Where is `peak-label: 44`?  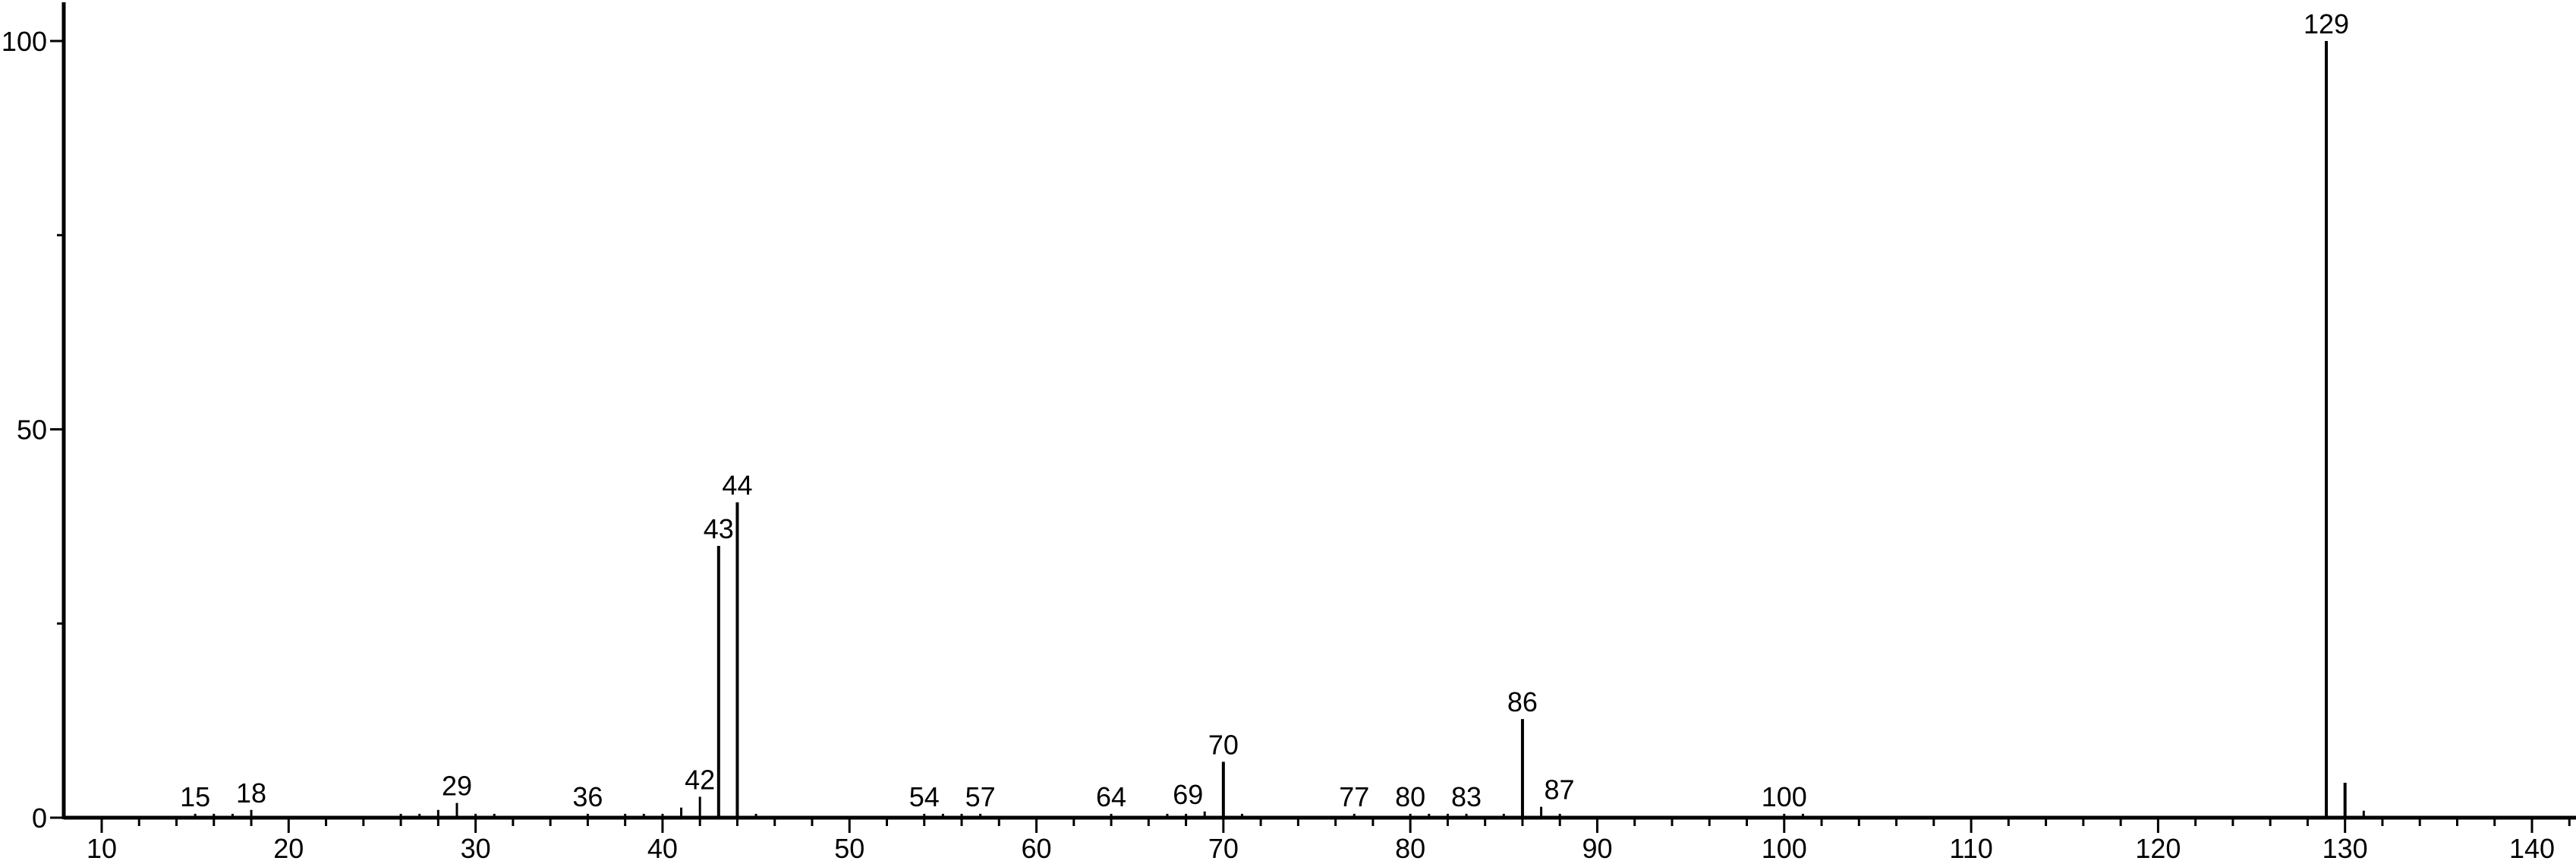 peak-label: 44 is located at coordinates (737, 485).